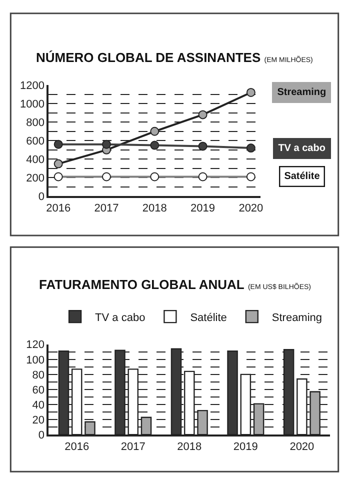  I want to click on text: TV a cabo, so click(302, 148).